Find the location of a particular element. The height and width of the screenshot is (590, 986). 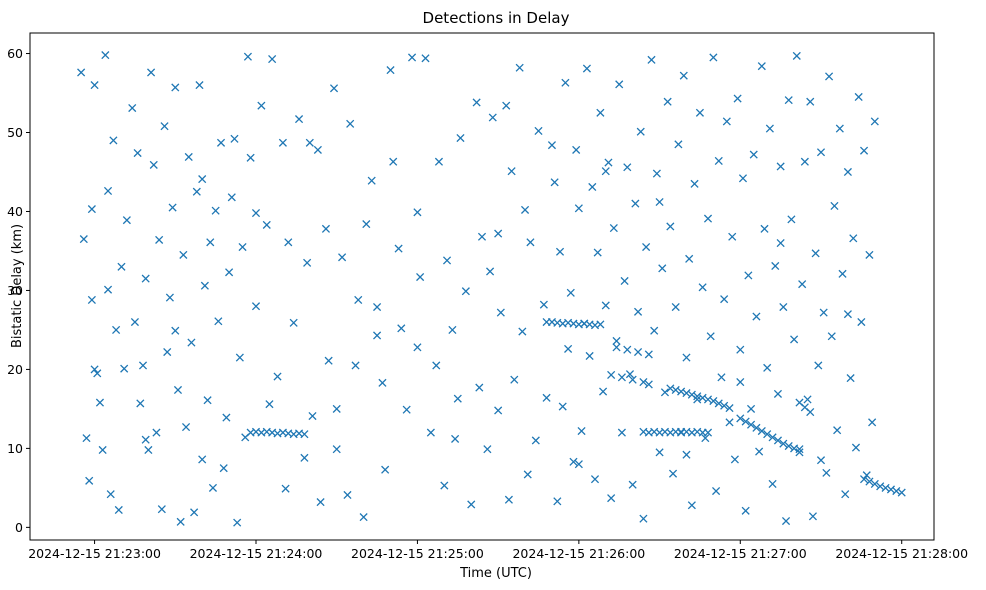

y-axis: 0 10 20 30 40 50 60 is located at coordinates (18, 290).